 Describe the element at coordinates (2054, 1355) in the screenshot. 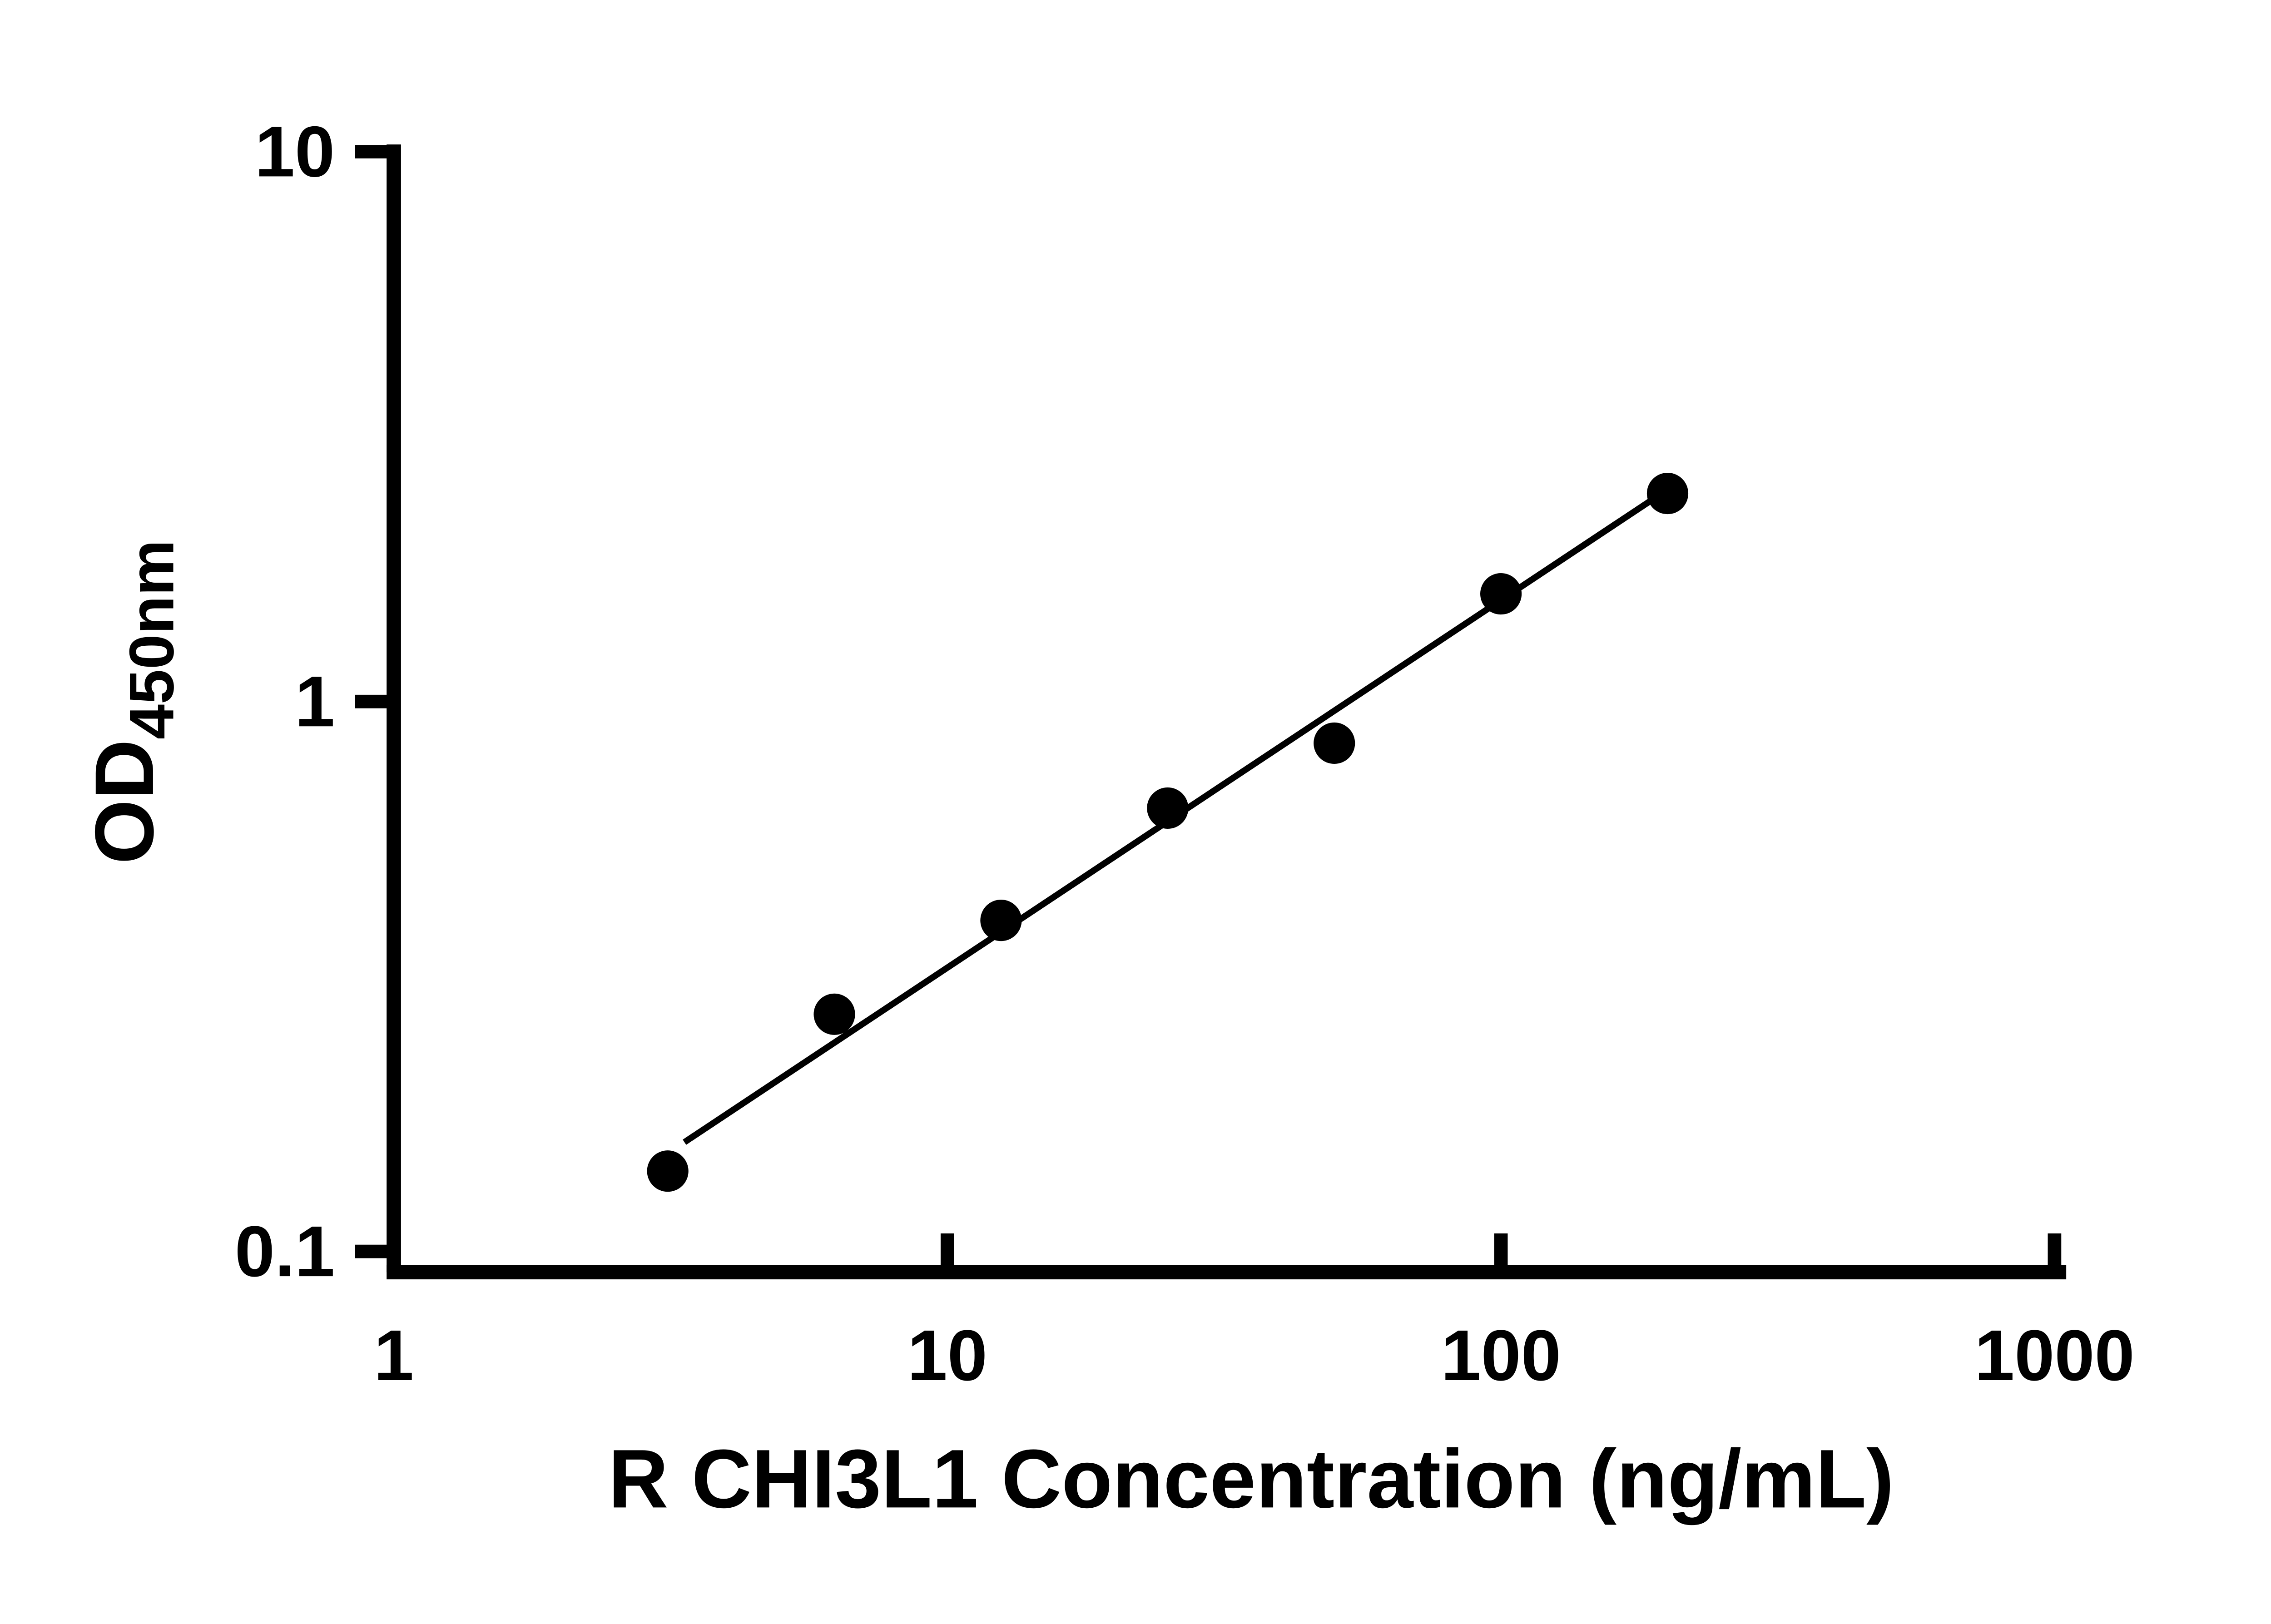

I see `x-tick-label: 1000` at that location.